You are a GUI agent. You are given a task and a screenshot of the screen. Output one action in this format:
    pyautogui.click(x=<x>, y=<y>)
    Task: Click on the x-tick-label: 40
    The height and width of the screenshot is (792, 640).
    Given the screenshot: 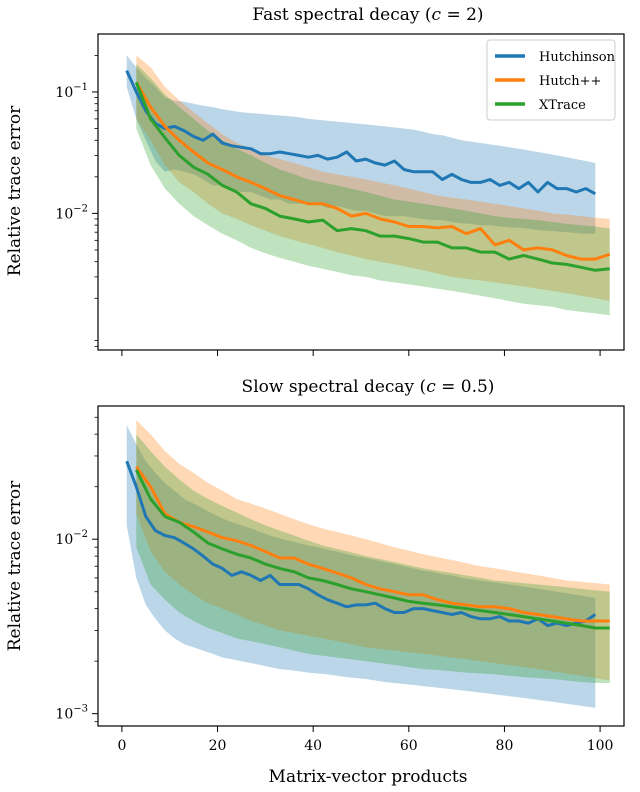 What is the action you would take?
    pyautogui.click(x=313, y=746)
    